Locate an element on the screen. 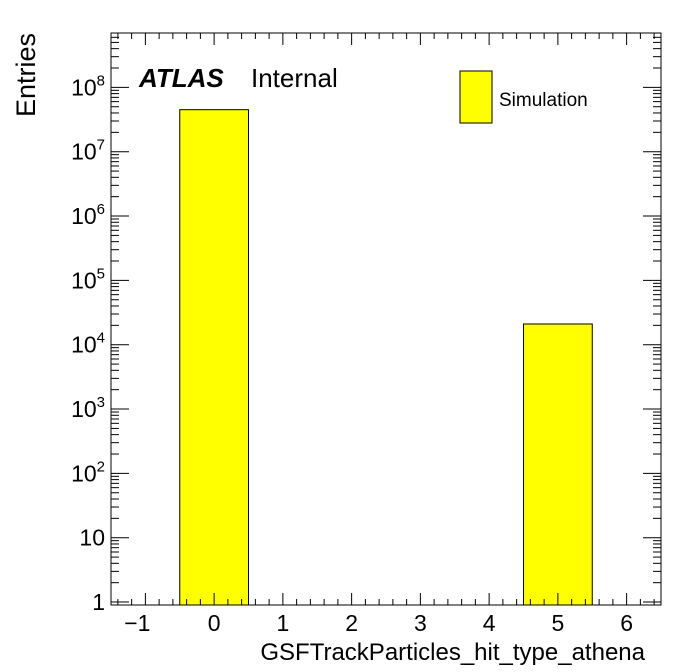  y-tick-label: 10² is located at coordinates (88, 472).